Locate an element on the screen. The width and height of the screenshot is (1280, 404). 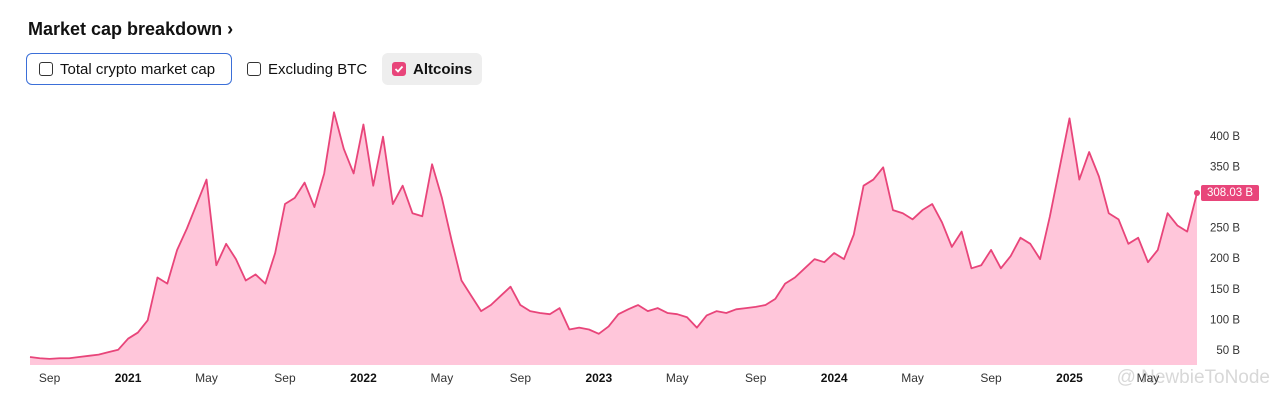
x-tick-label: 2025 is located at coordinates (1069, 378).